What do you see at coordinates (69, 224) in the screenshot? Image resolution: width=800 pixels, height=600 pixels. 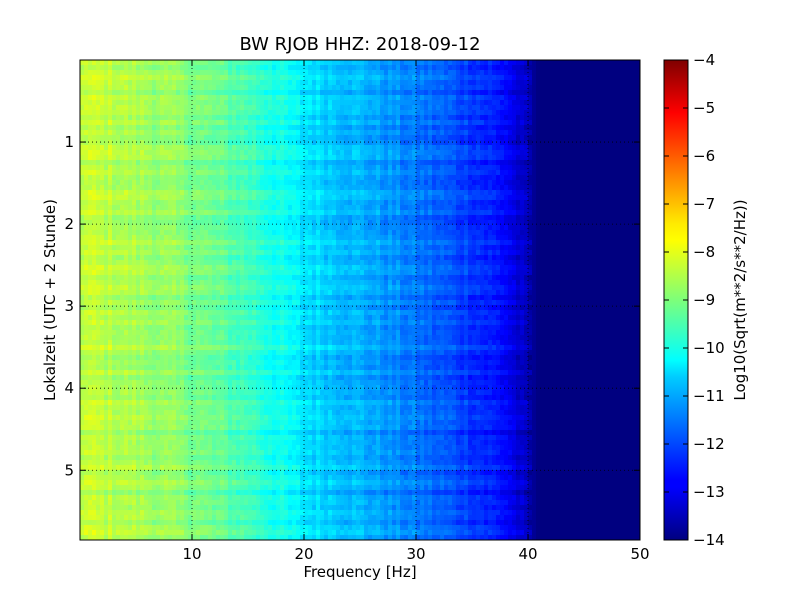 I see `y-tick-label: 2` at bounding box center [69, 224].